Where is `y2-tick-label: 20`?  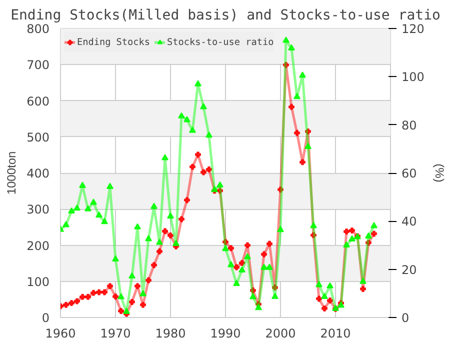
y2-tick-label: 20 is located at coordinates (409, 269).